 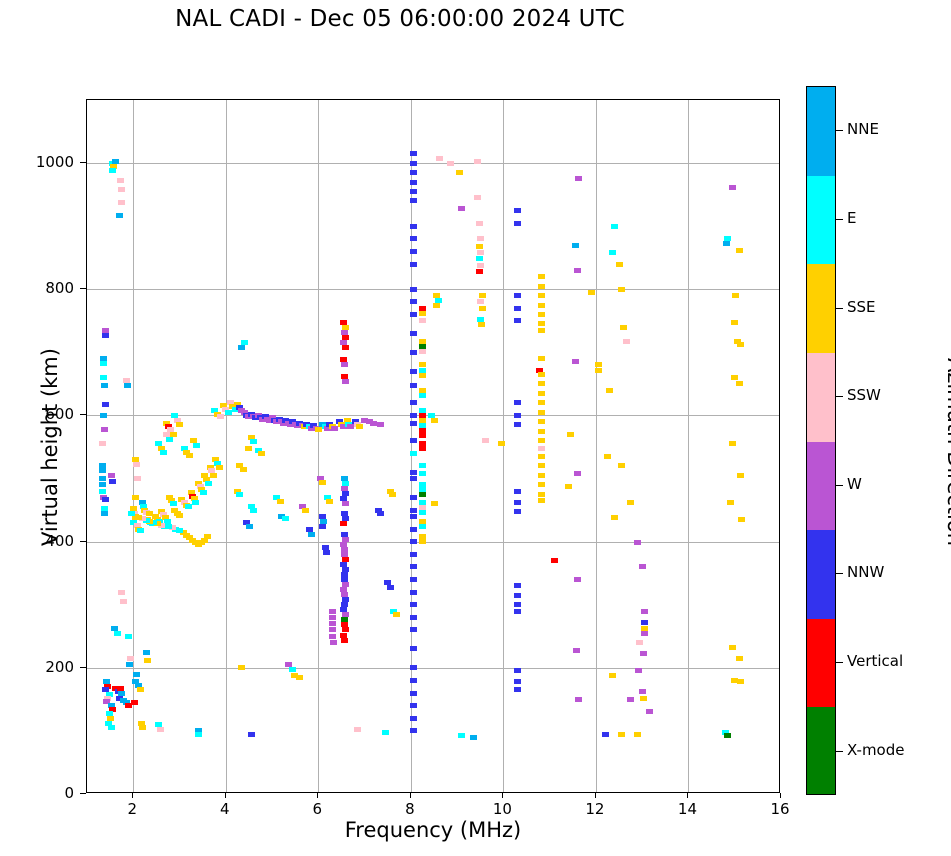 I want to click on x-tick-label: 4, so click(x=225, y=809).